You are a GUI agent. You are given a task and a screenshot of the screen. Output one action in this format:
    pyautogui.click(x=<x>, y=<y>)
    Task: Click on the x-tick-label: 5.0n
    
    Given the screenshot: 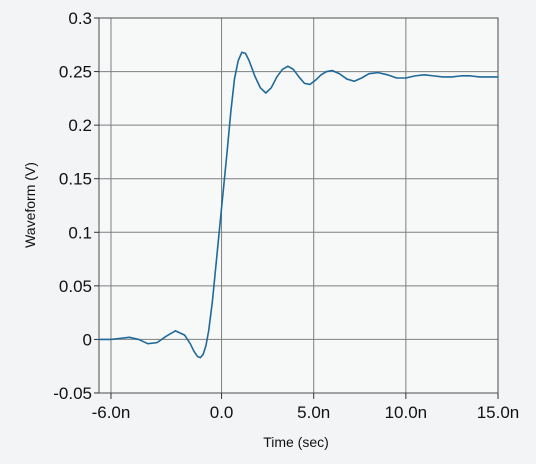 What is the action you would take?
    pyautogui.click(x=313, y=412)
    